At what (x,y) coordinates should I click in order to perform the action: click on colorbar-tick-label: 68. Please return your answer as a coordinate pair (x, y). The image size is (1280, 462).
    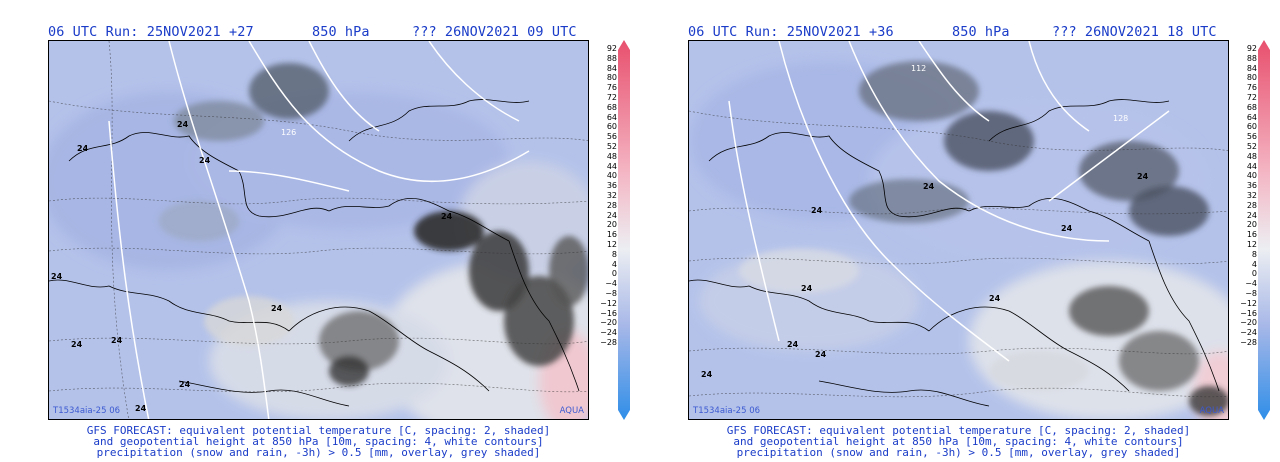
    Looking at the image, I should click on (1251, 107).